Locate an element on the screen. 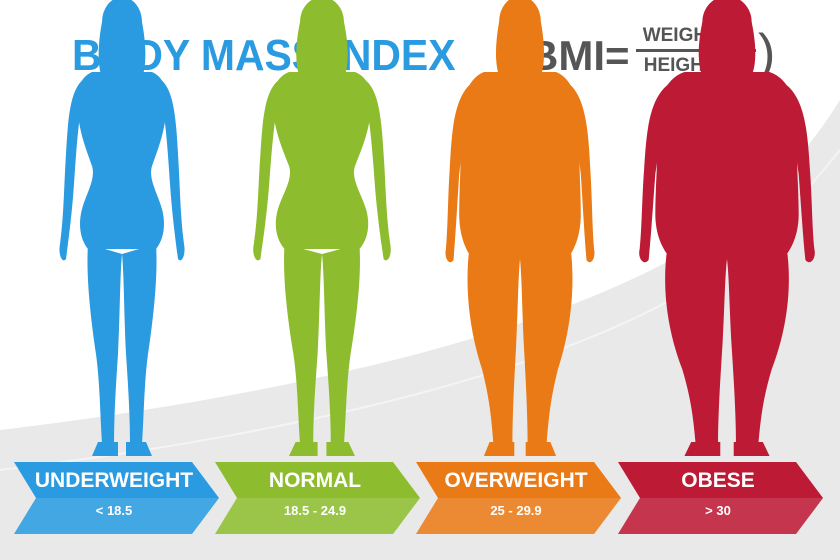 This screenshot has height=560, width=840. category-range: 25 - 29.9 is located at coordinates (516, 510).